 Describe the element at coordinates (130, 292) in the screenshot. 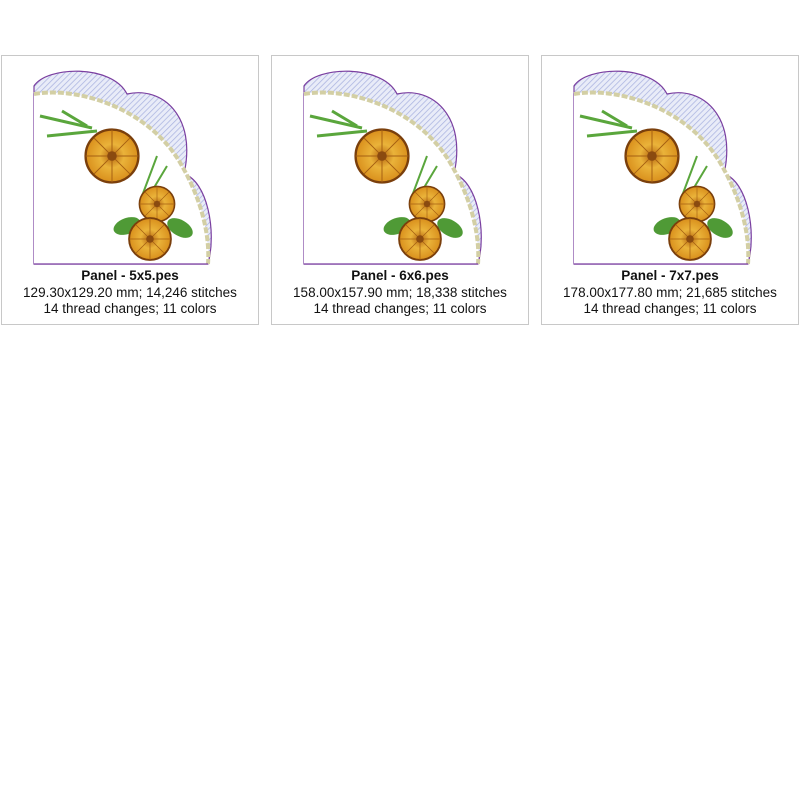

I see `panel-size: 129.30x129.20 mm; 14,246 stitches` at that location.